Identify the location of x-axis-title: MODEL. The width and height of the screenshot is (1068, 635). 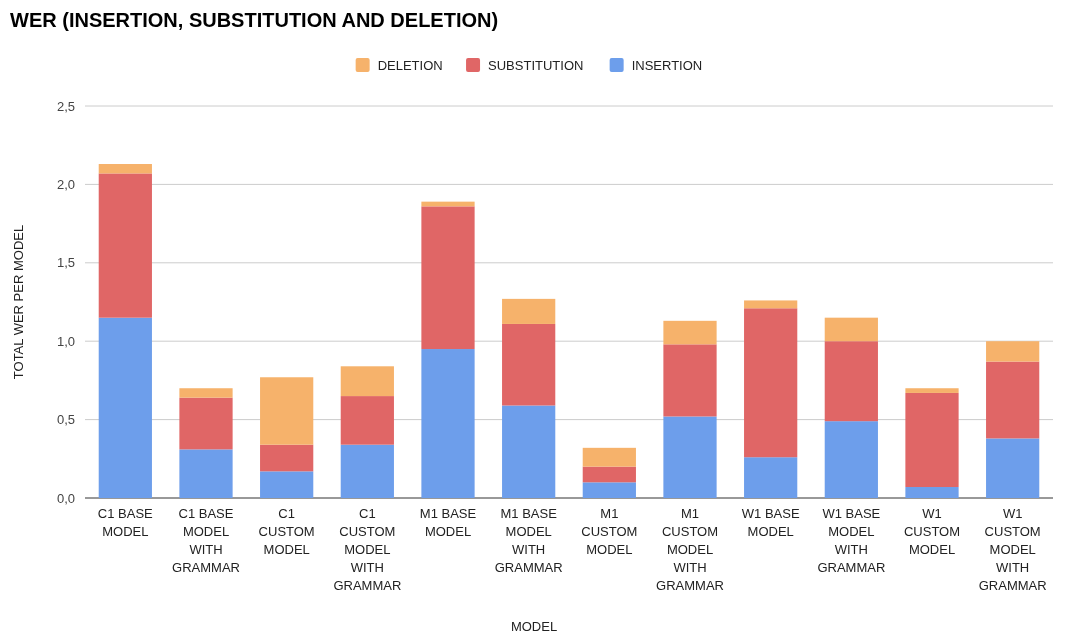
(534, 626).